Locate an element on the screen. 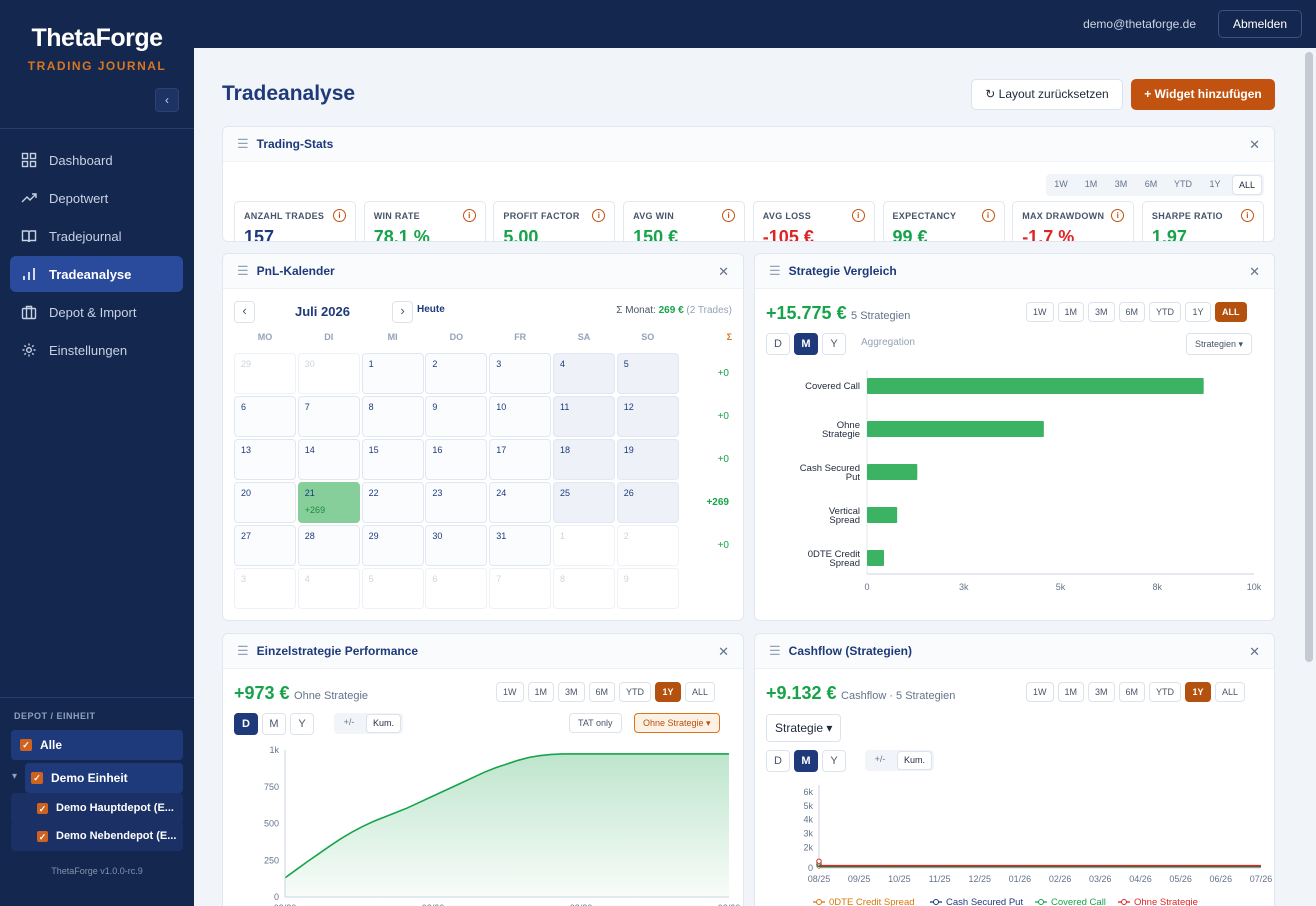  strategy-select: Ohne Strategie ▾ is located at coordinates (677, 723).